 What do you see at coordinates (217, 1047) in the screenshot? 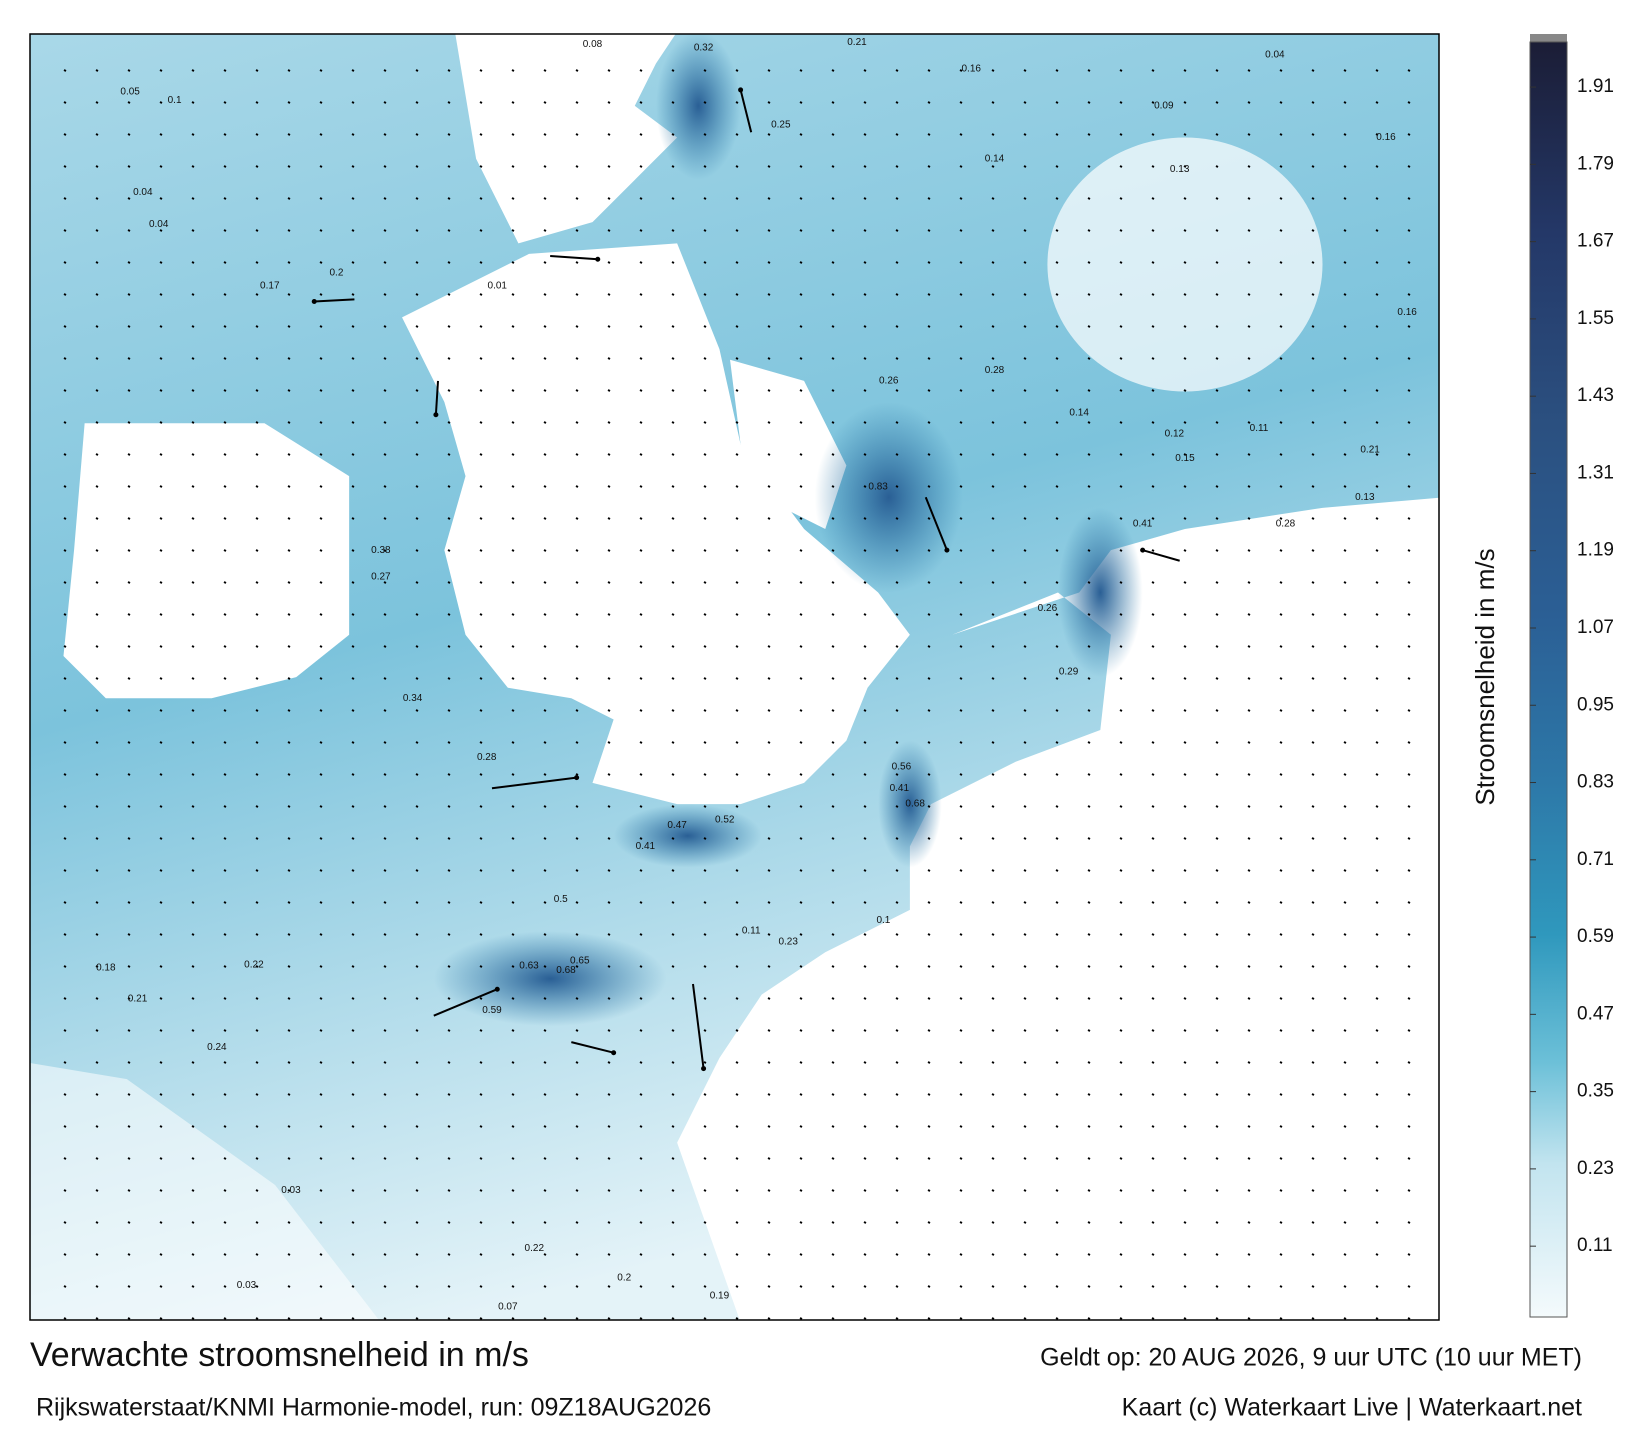
I see `speed-label: 0.24` at bounding box center [217, 1047].